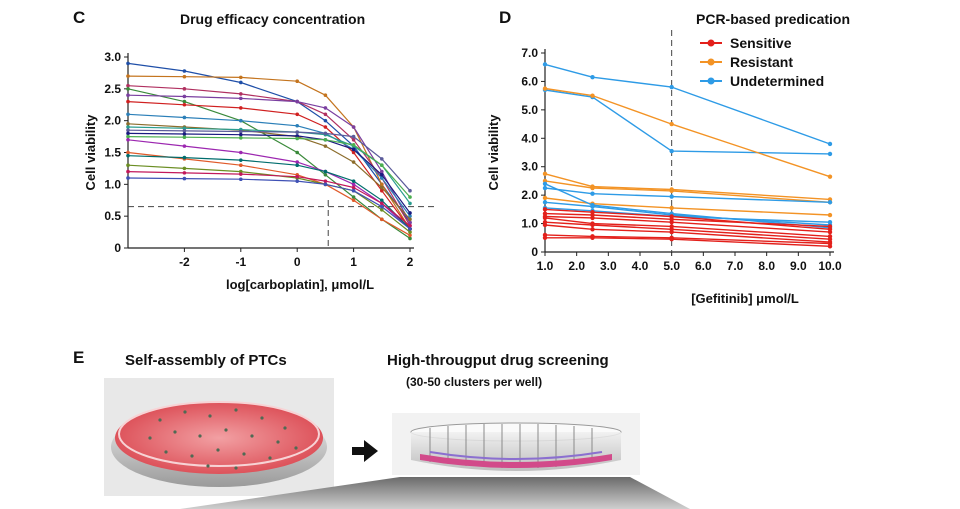 The width and height of the screenshot is (960, 509). I want to click on legend-marker-sensitive, so click(711, 43).